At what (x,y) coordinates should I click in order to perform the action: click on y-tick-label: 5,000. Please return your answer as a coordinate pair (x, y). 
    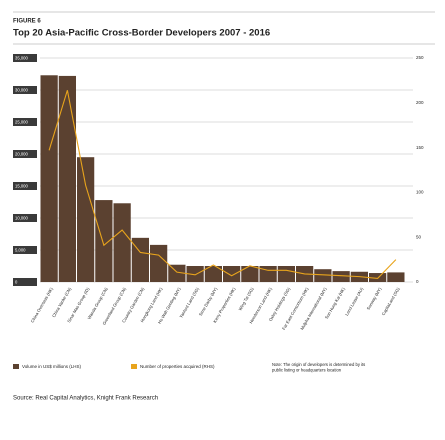
    Looking at the image, I should click on (20, 250).